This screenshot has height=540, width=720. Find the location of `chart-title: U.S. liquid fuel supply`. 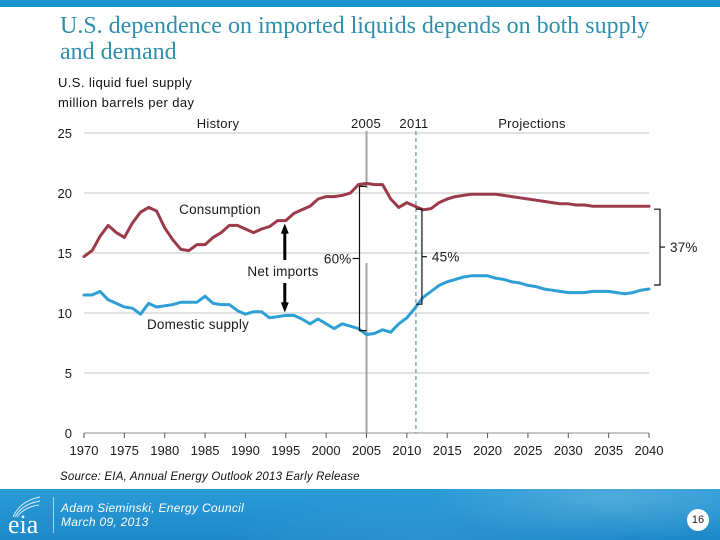

chart-title: U.S. liquid fuel supply is located at coordinates (125, 82).